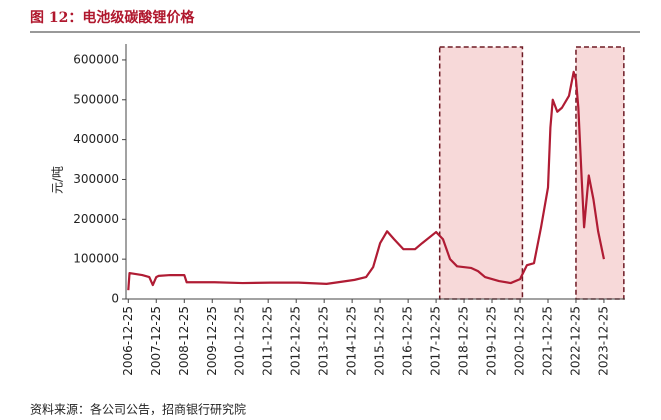 The height and width of the screenshot is (420, 661). I want to click on x-tick-label: 2010-12-25, so click(240, 341).